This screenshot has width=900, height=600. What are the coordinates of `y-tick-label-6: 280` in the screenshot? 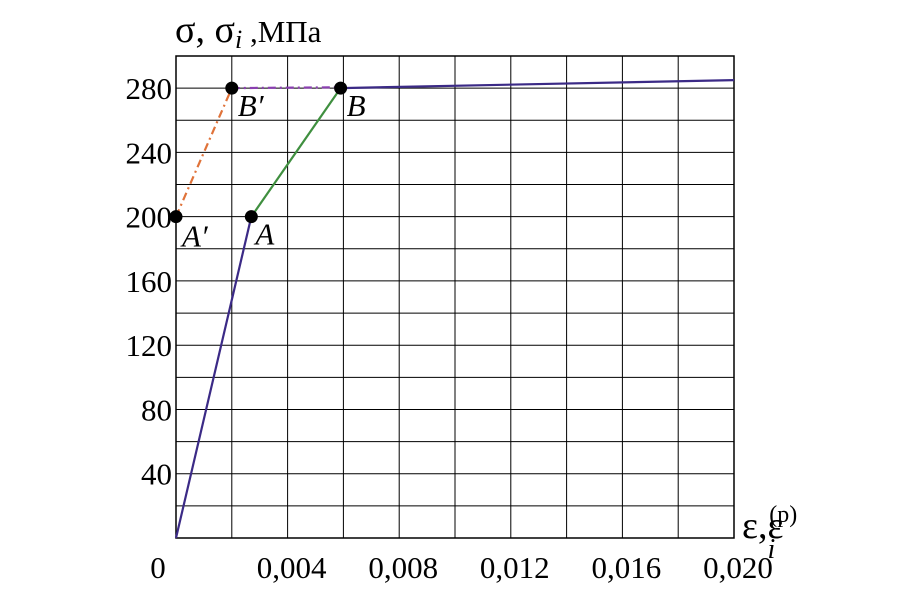 It's located at (149, 88).